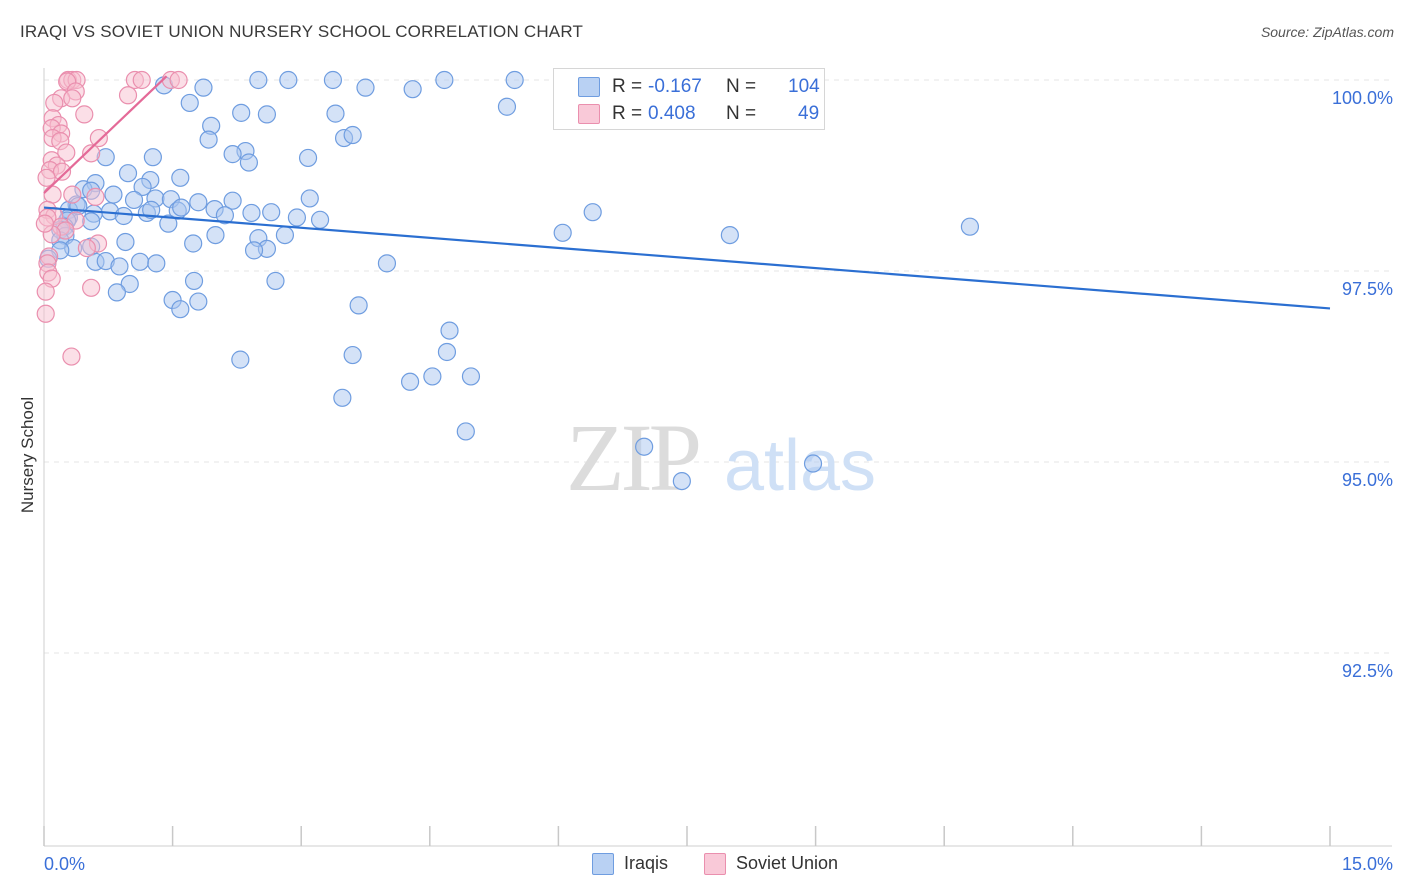 The height and width of the screenshot is (892, 1406). What do you see at coordinates (1362, 98) in the screenshot?
I see `y-tick-label: 100.0%` at bounding box center [1362, 98].